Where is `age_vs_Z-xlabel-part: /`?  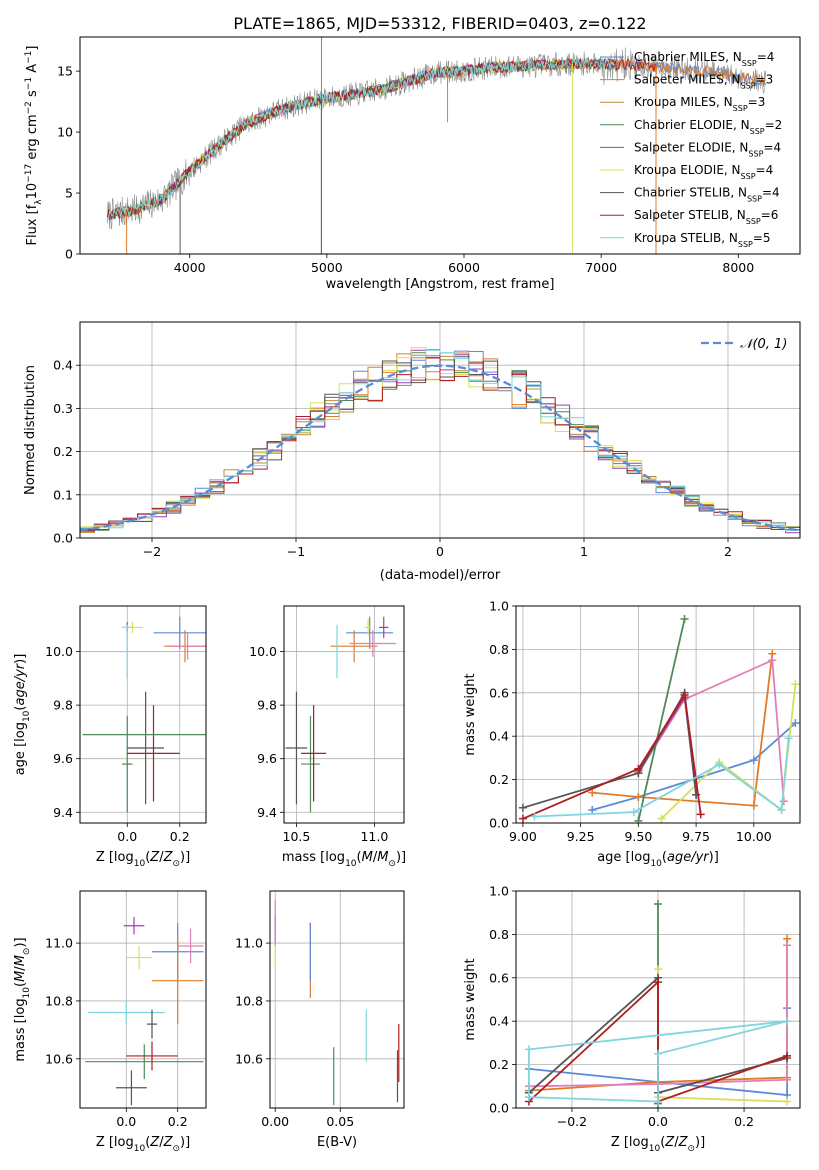 age_vs_Z-xlabel-part: / is located at coordinates (161, 857).